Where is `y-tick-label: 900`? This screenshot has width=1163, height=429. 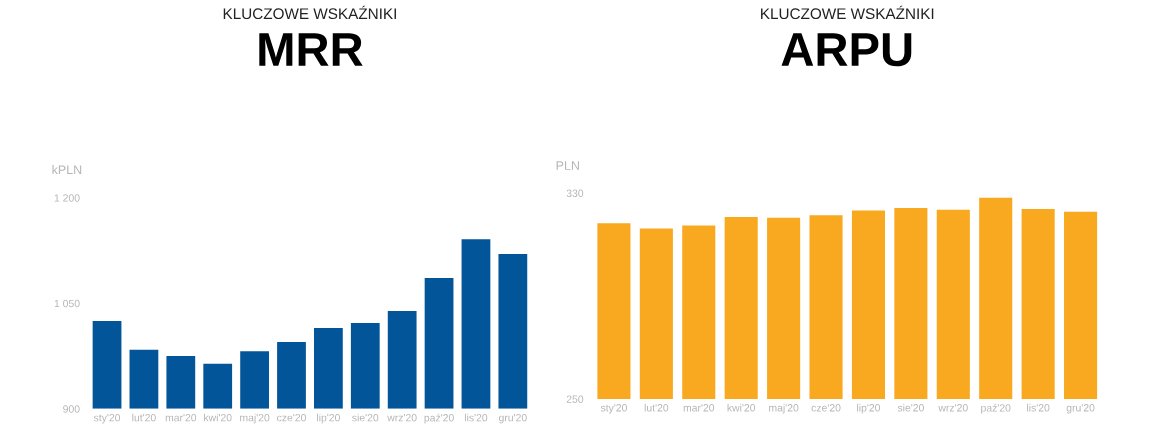 y-tick-label: 900 is located at coordinates (71, 409).